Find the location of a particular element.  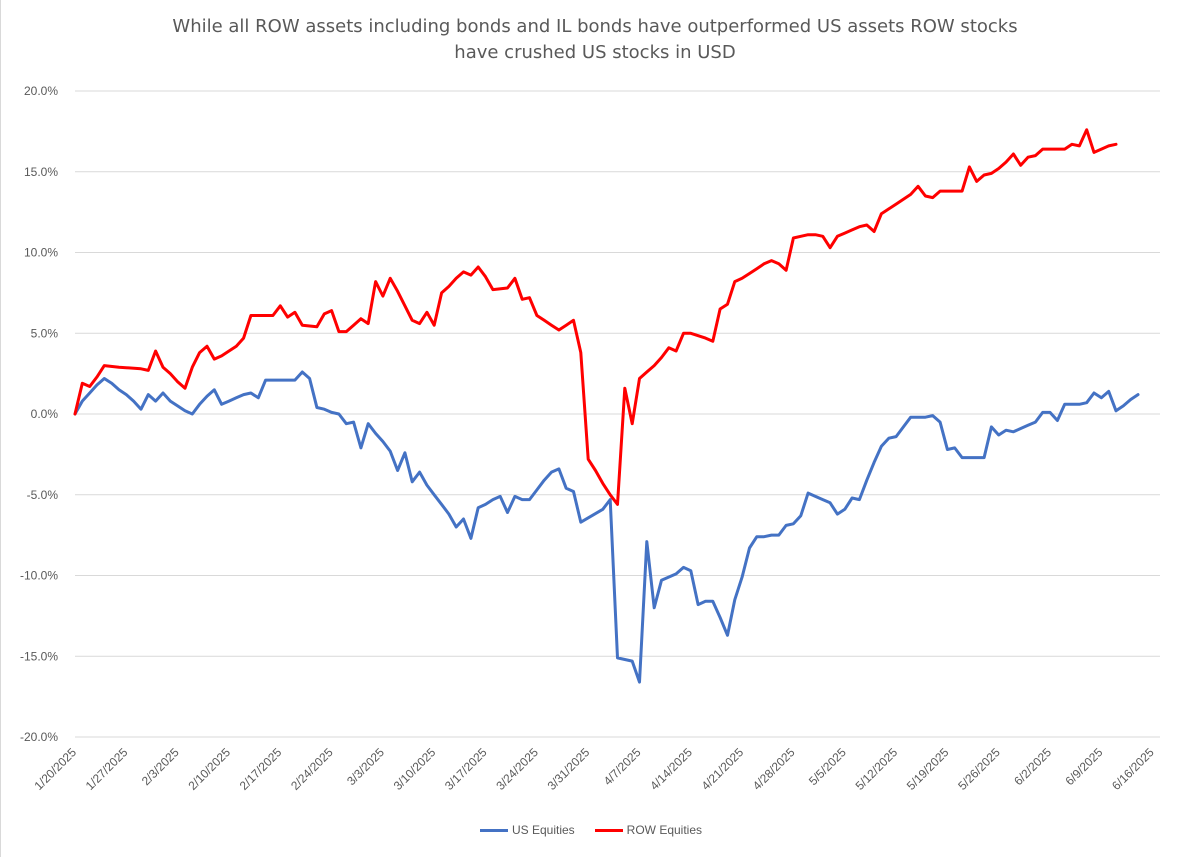

x-tick-label: 3/3/2025 is located at coordinates (365, 766).